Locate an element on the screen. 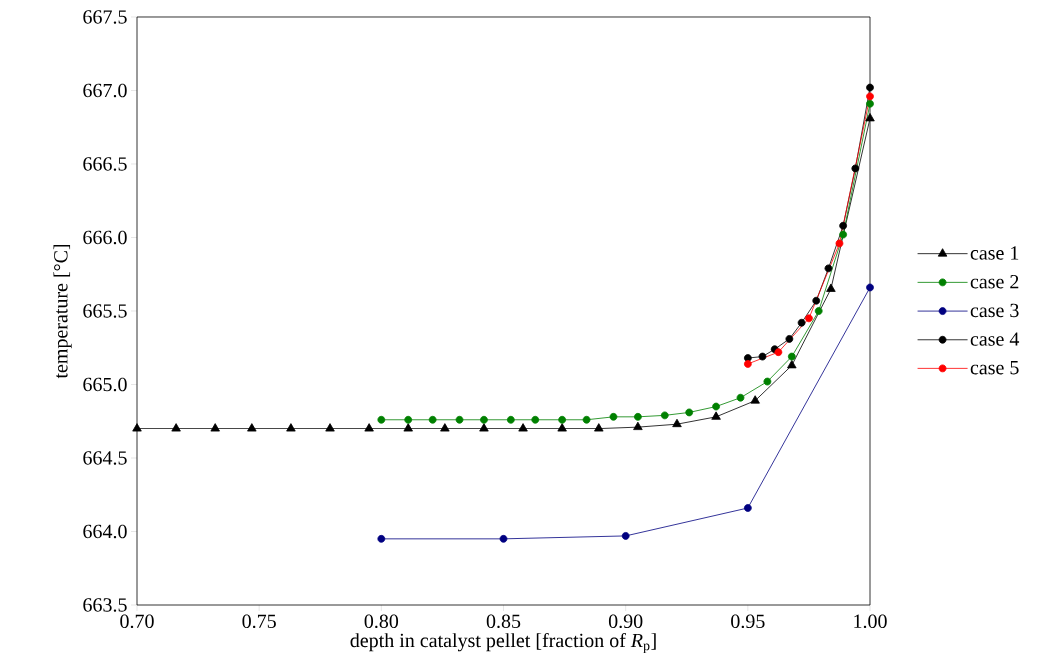 This screenshot has width=1046, height=657. legend-label: case 1 is located at coordinates (994, 253).